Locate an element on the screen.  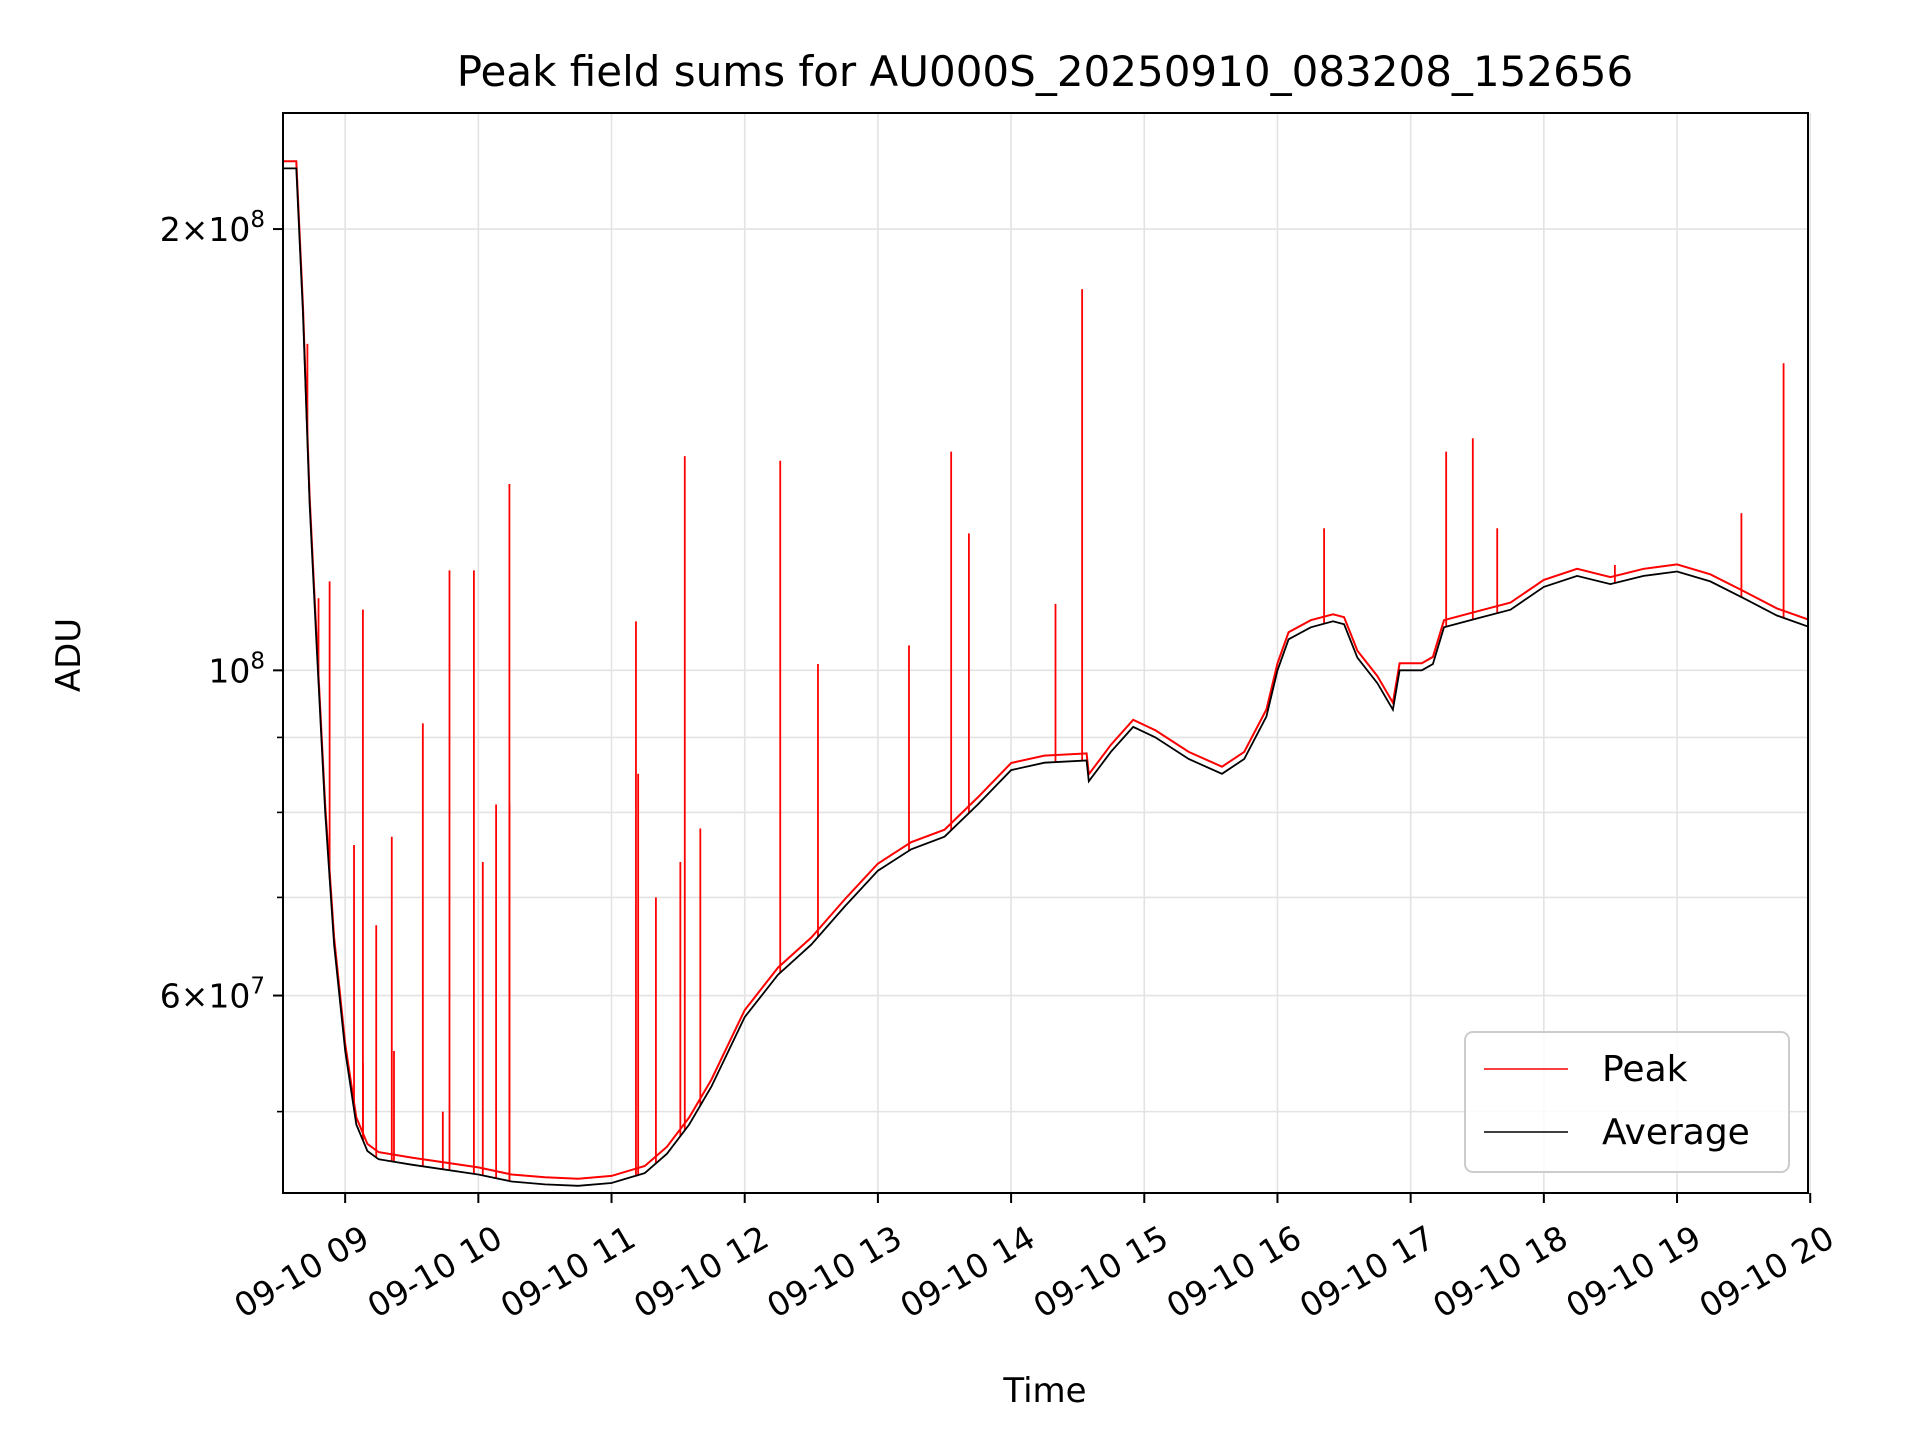
y-tick-label: 2×108 is located at coordinates (212, 228).